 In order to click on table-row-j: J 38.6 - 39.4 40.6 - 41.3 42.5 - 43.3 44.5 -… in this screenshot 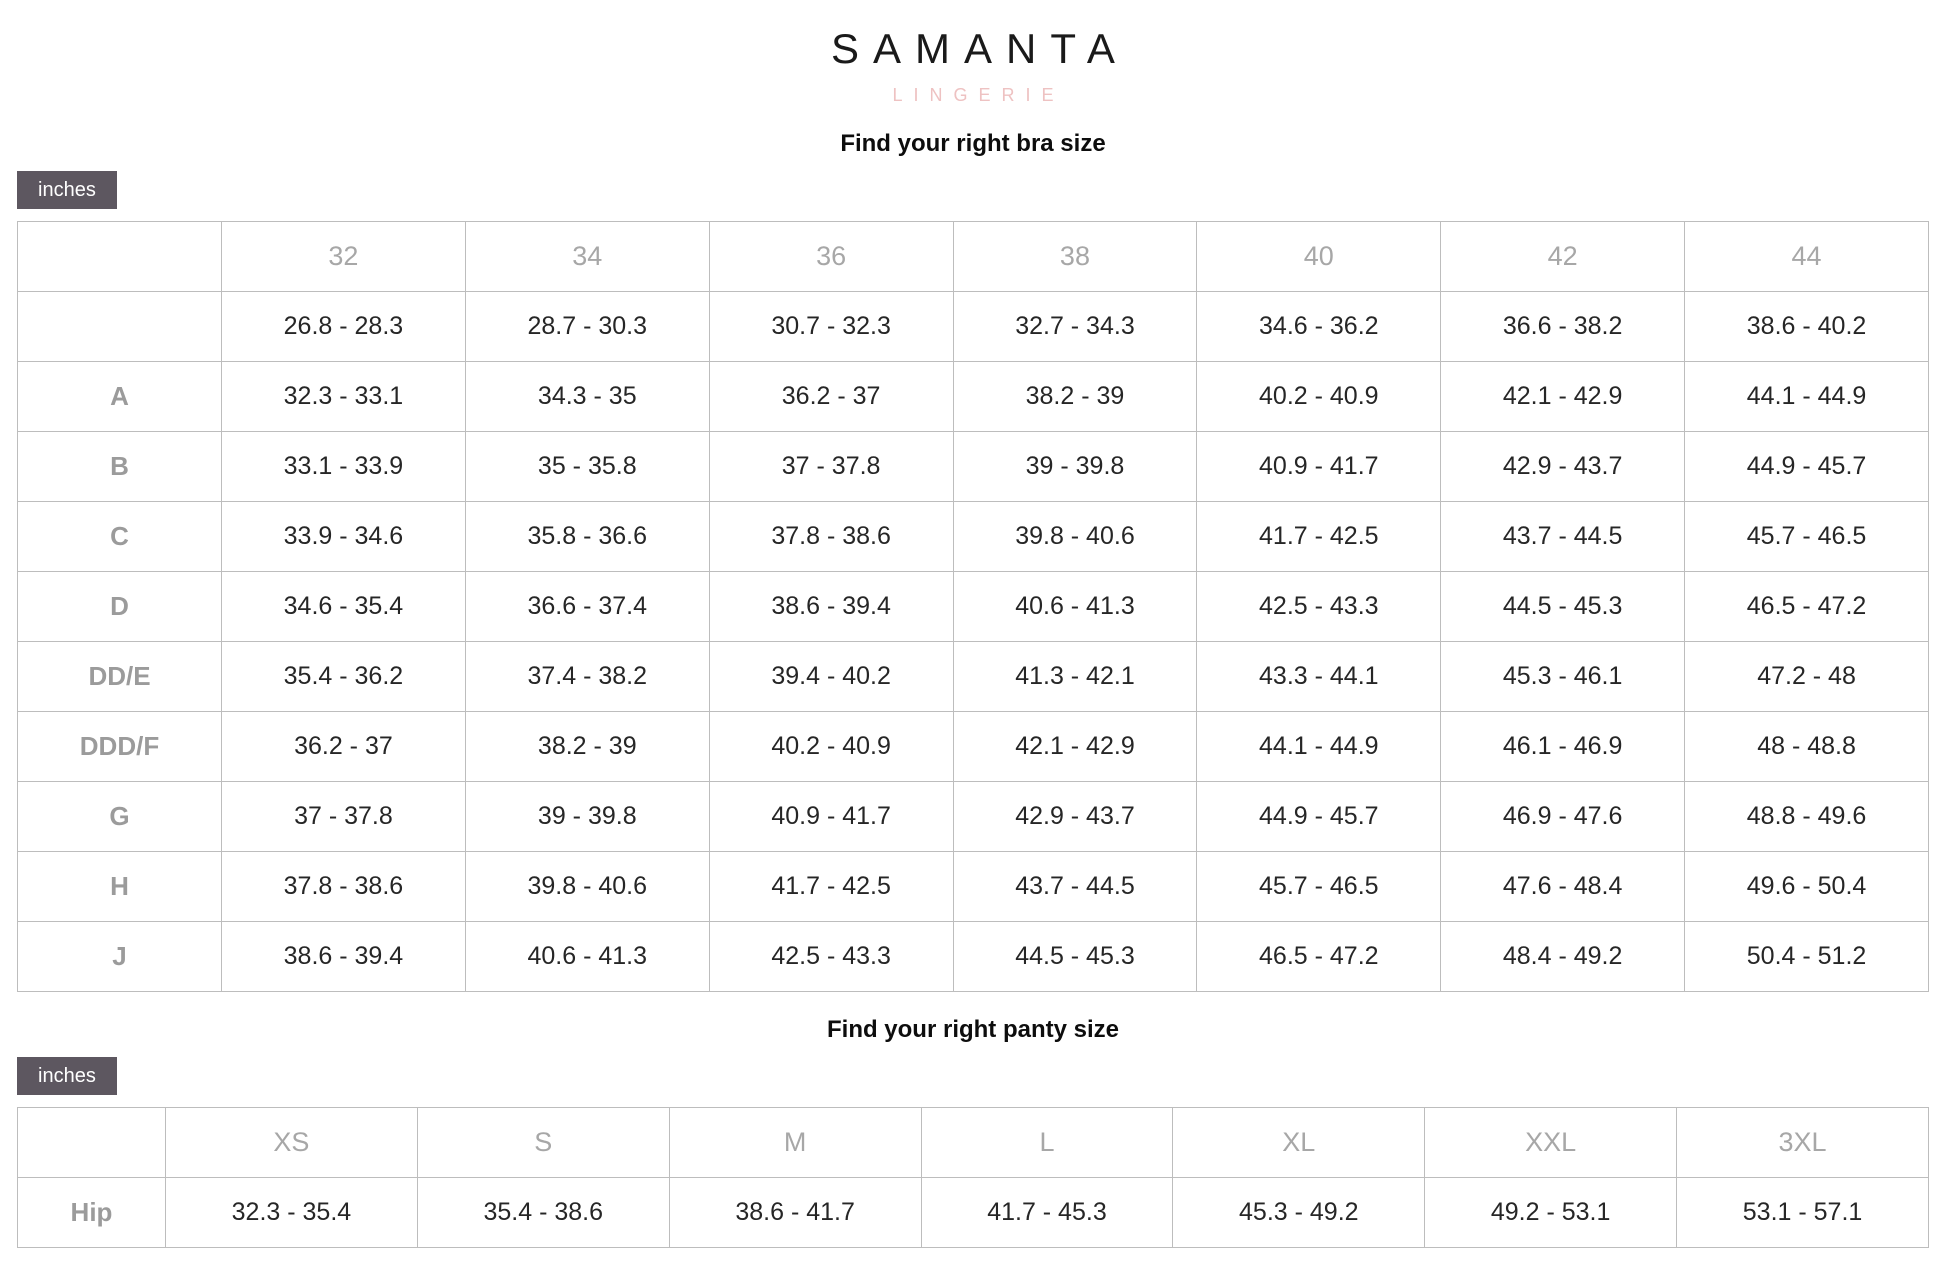, I will do `click(973, 957)`.